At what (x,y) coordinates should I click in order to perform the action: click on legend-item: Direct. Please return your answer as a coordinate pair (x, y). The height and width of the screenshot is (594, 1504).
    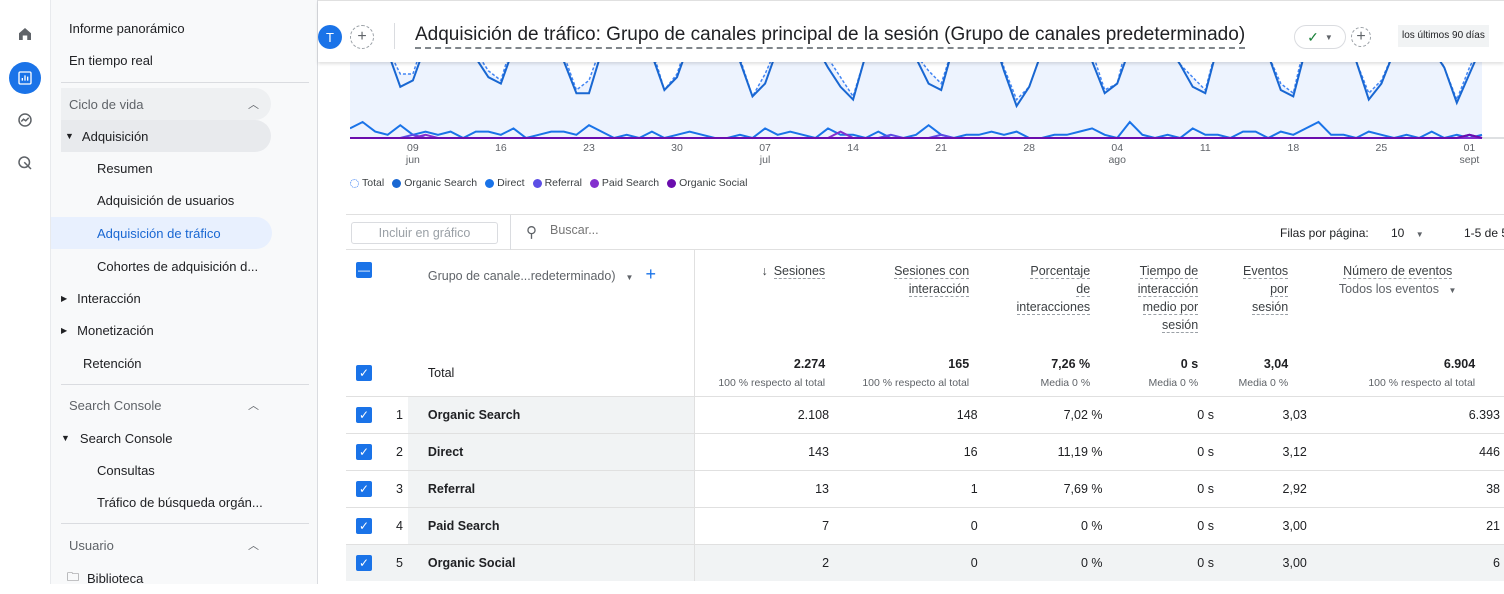
    Looking at the image, I should click on (505, 183).